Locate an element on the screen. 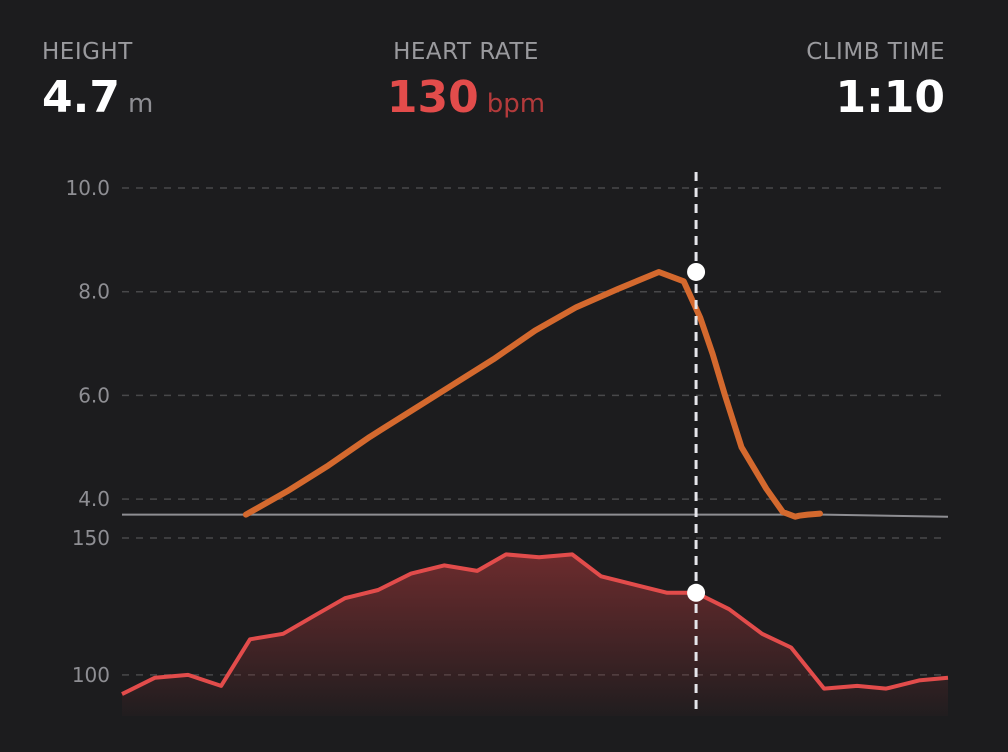 This screenshot has height=752, width=1008. height-cursor-marker is located at coordinates (696, 271).